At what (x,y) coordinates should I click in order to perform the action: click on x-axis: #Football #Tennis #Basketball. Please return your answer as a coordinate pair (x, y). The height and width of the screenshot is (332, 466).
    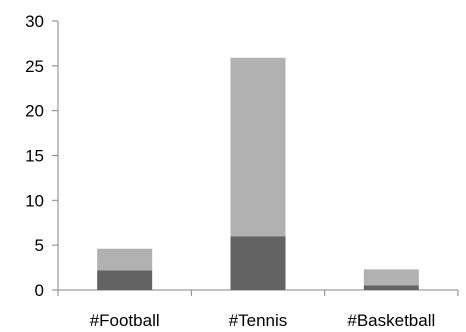
    Looking at the image, I should click on (258, 309).